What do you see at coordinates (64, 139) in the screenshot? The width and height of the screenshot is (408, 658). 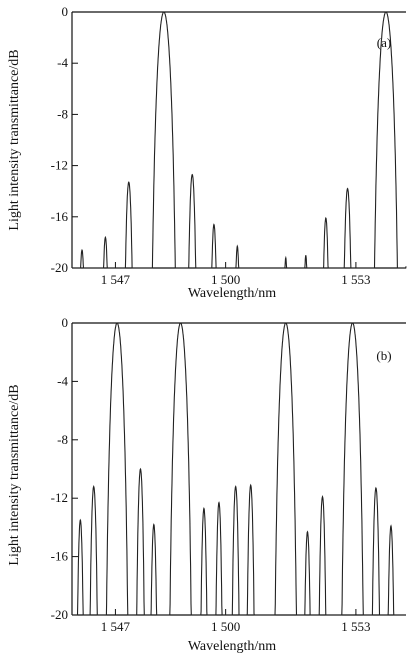 I see `panel-a-y-ticks: 0 -4 -8 -12 -16 -20` at bounding box center [64, 139].